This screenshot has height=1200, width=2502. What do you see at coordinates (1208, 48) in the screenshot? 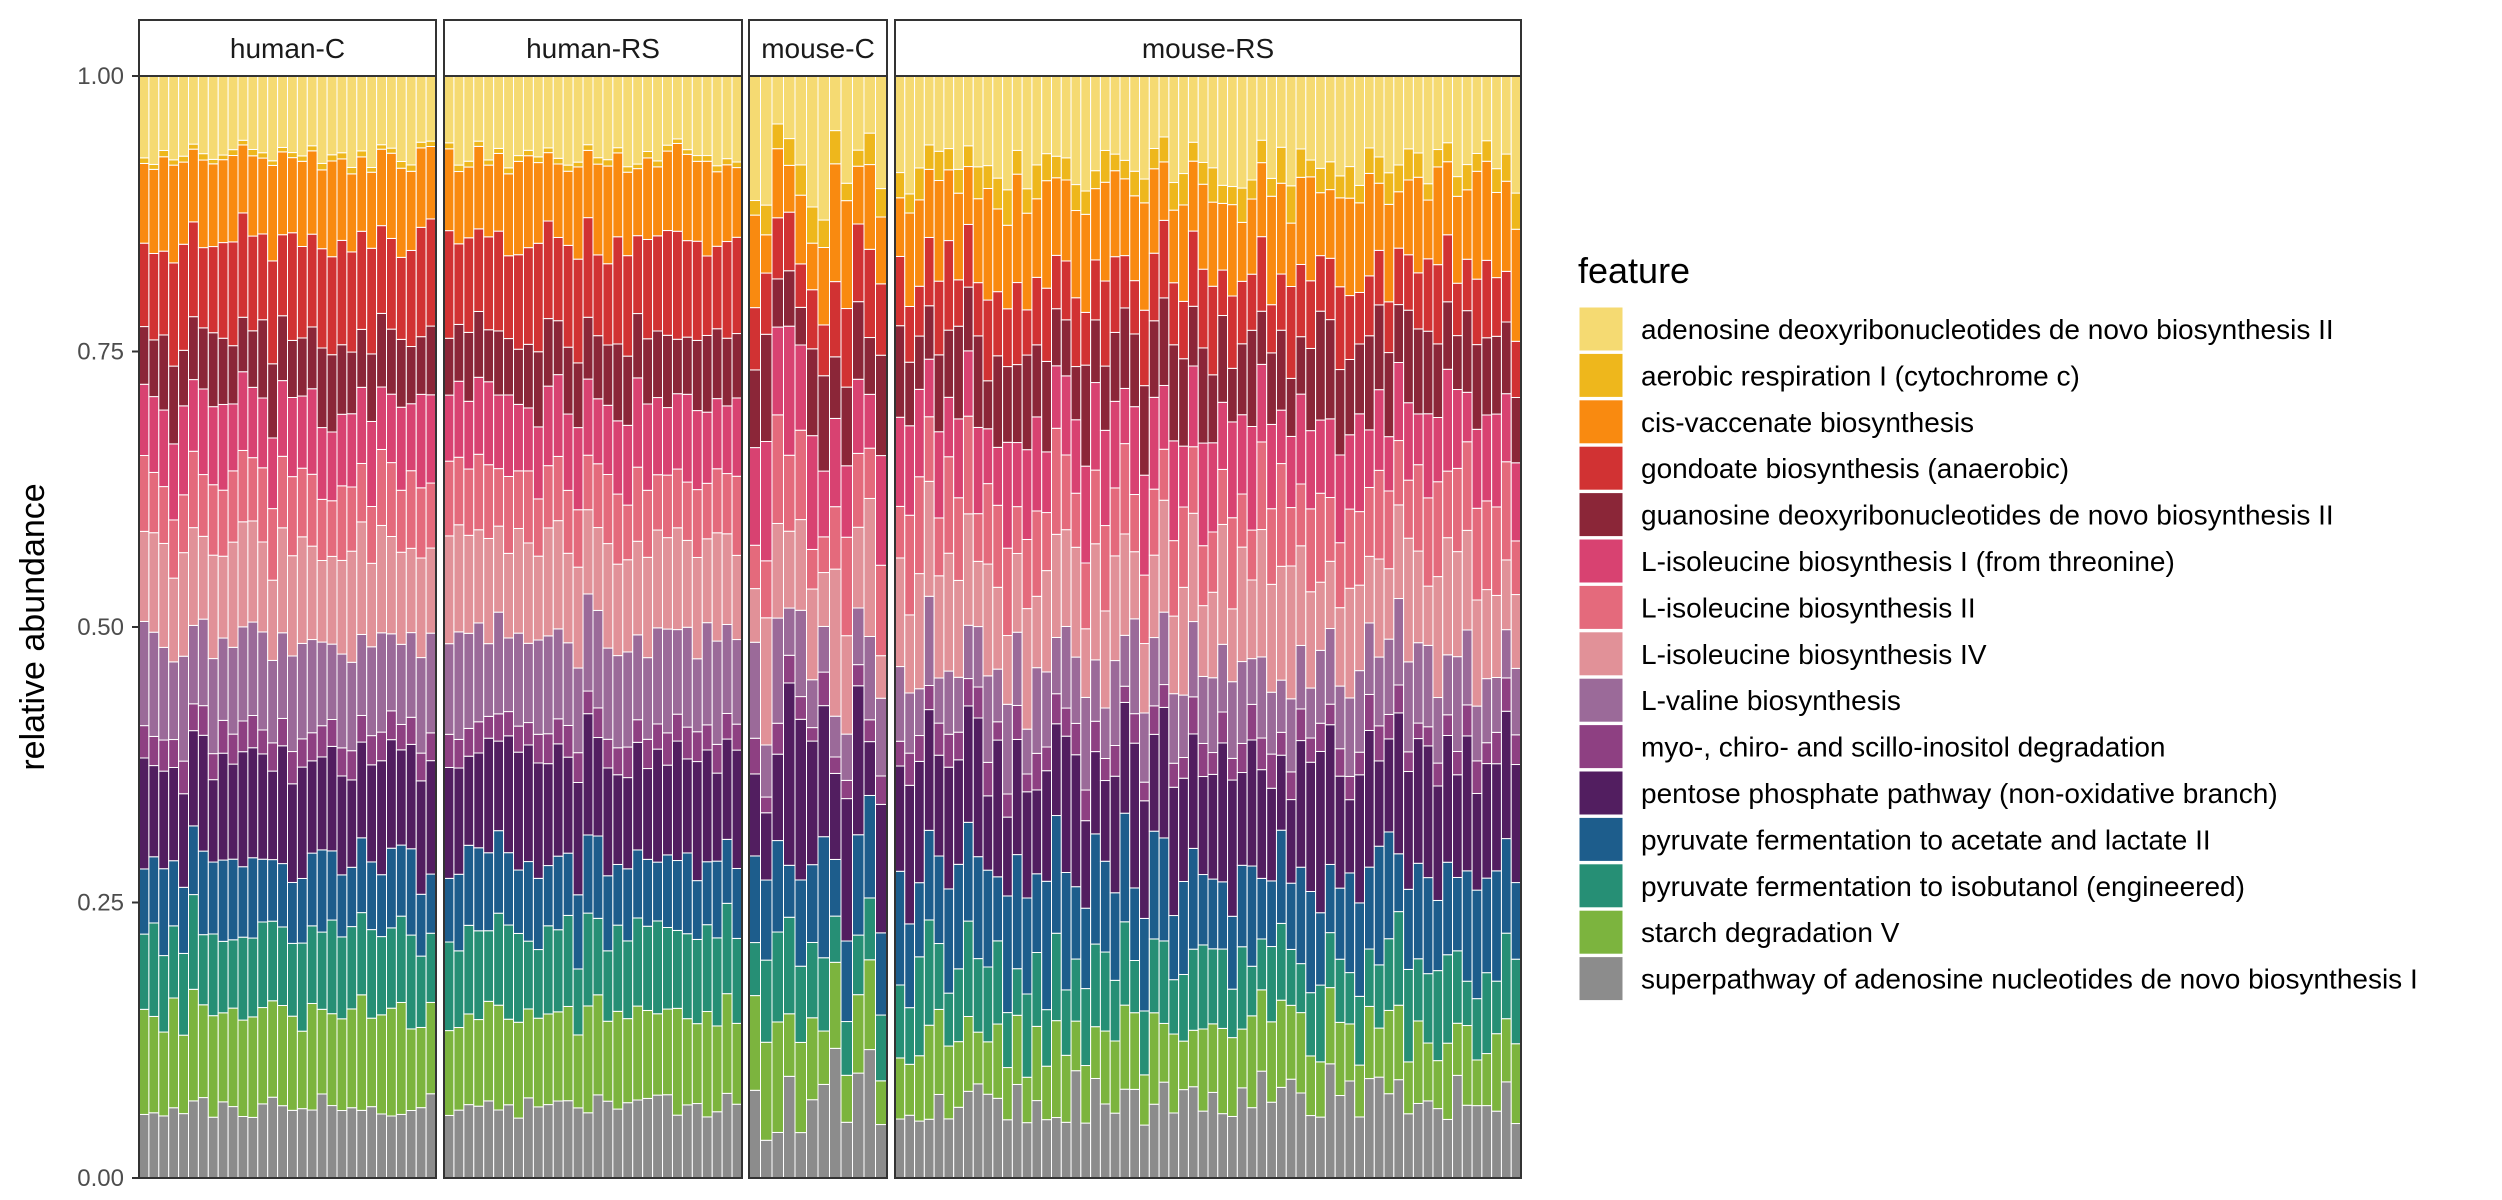
I see `facet-strip-label: mouse-RS` at bounding box center [1208, 48].